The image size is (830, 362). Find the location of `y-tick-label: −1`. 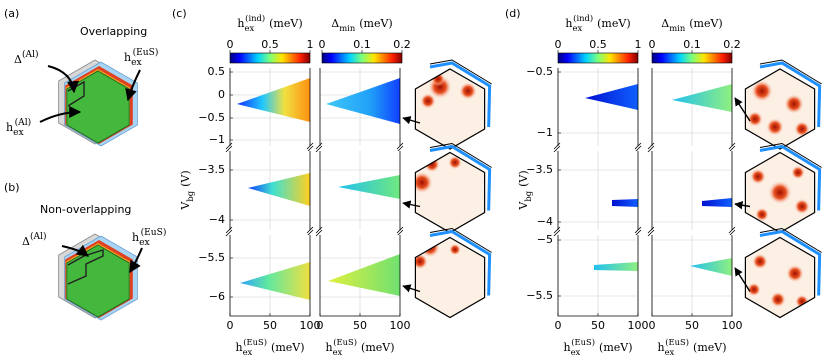

y-tick-label: −1 is located at coordinates (217, 139).